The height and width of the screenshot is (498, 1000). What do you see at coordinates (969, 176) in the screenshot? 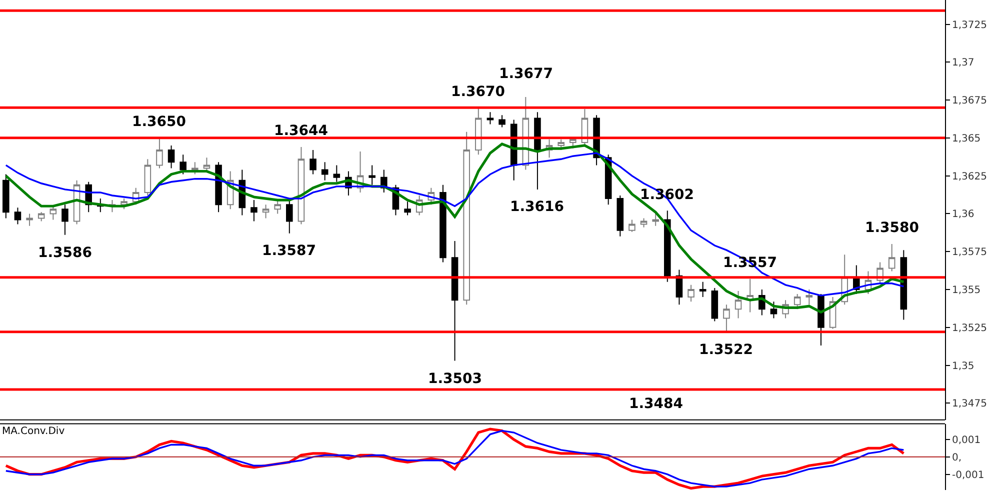
I see `y-tick-label: 1,3625` at bounding box center [969, 176].